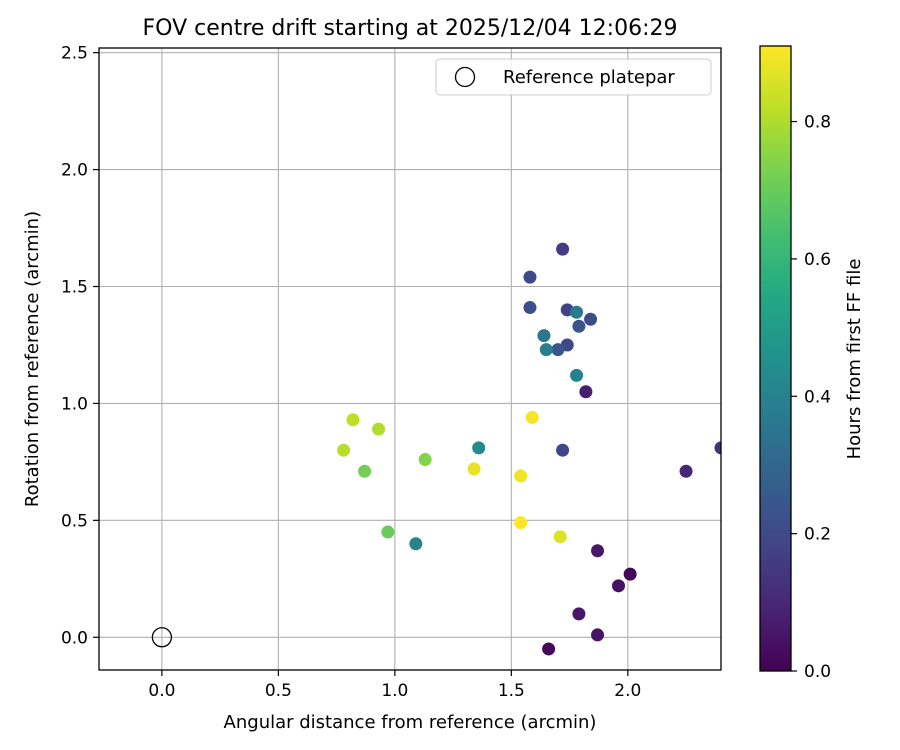 The image size is (900, 750). I want to click on colorbar-tick-label: 0.8, so click(817, 123).